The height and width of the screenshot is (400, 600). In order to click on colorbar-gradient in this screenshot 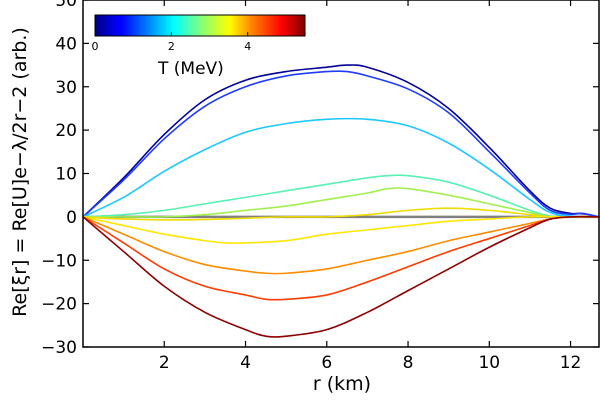, I will do `click(200, 25)`.